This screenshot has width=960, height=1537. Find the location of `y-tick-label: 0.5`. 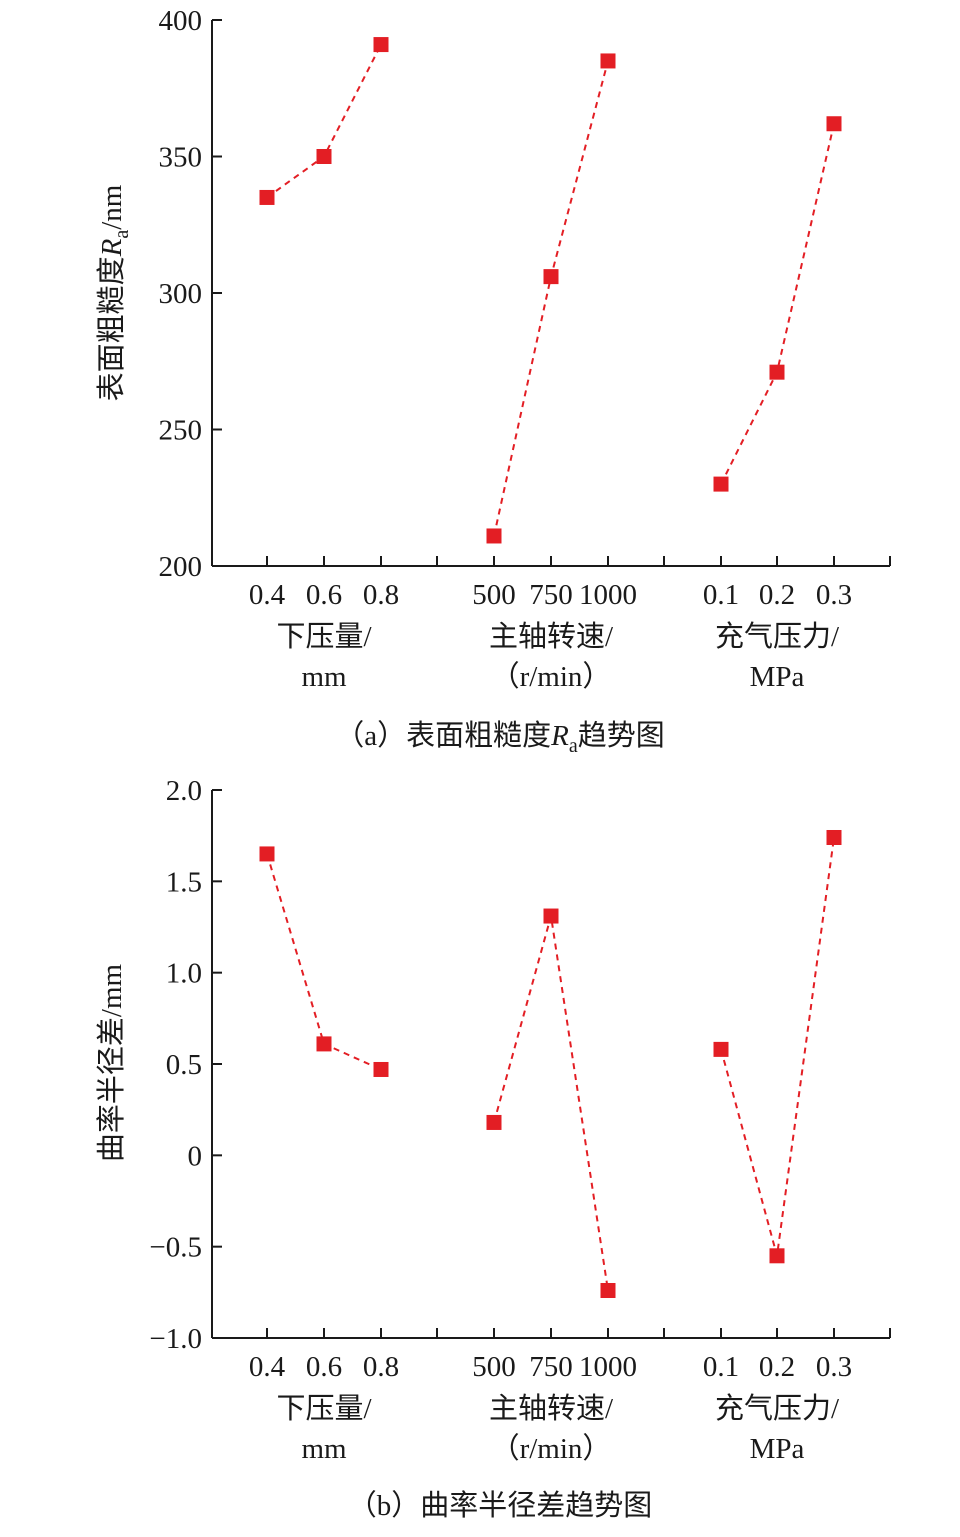

y-tick-label: 0.5 is located at coordinates (184, 1065).